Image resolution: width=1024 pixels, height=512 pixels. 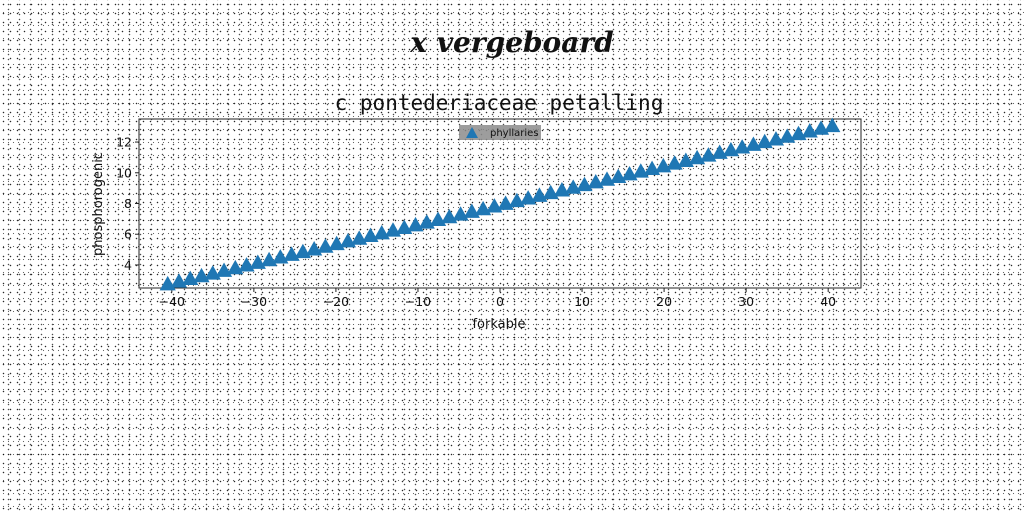 What do you see at coordinates (514, 133) in the screenshot?
I see `legend-label: phyllaries` at bounding box center [514, 133].